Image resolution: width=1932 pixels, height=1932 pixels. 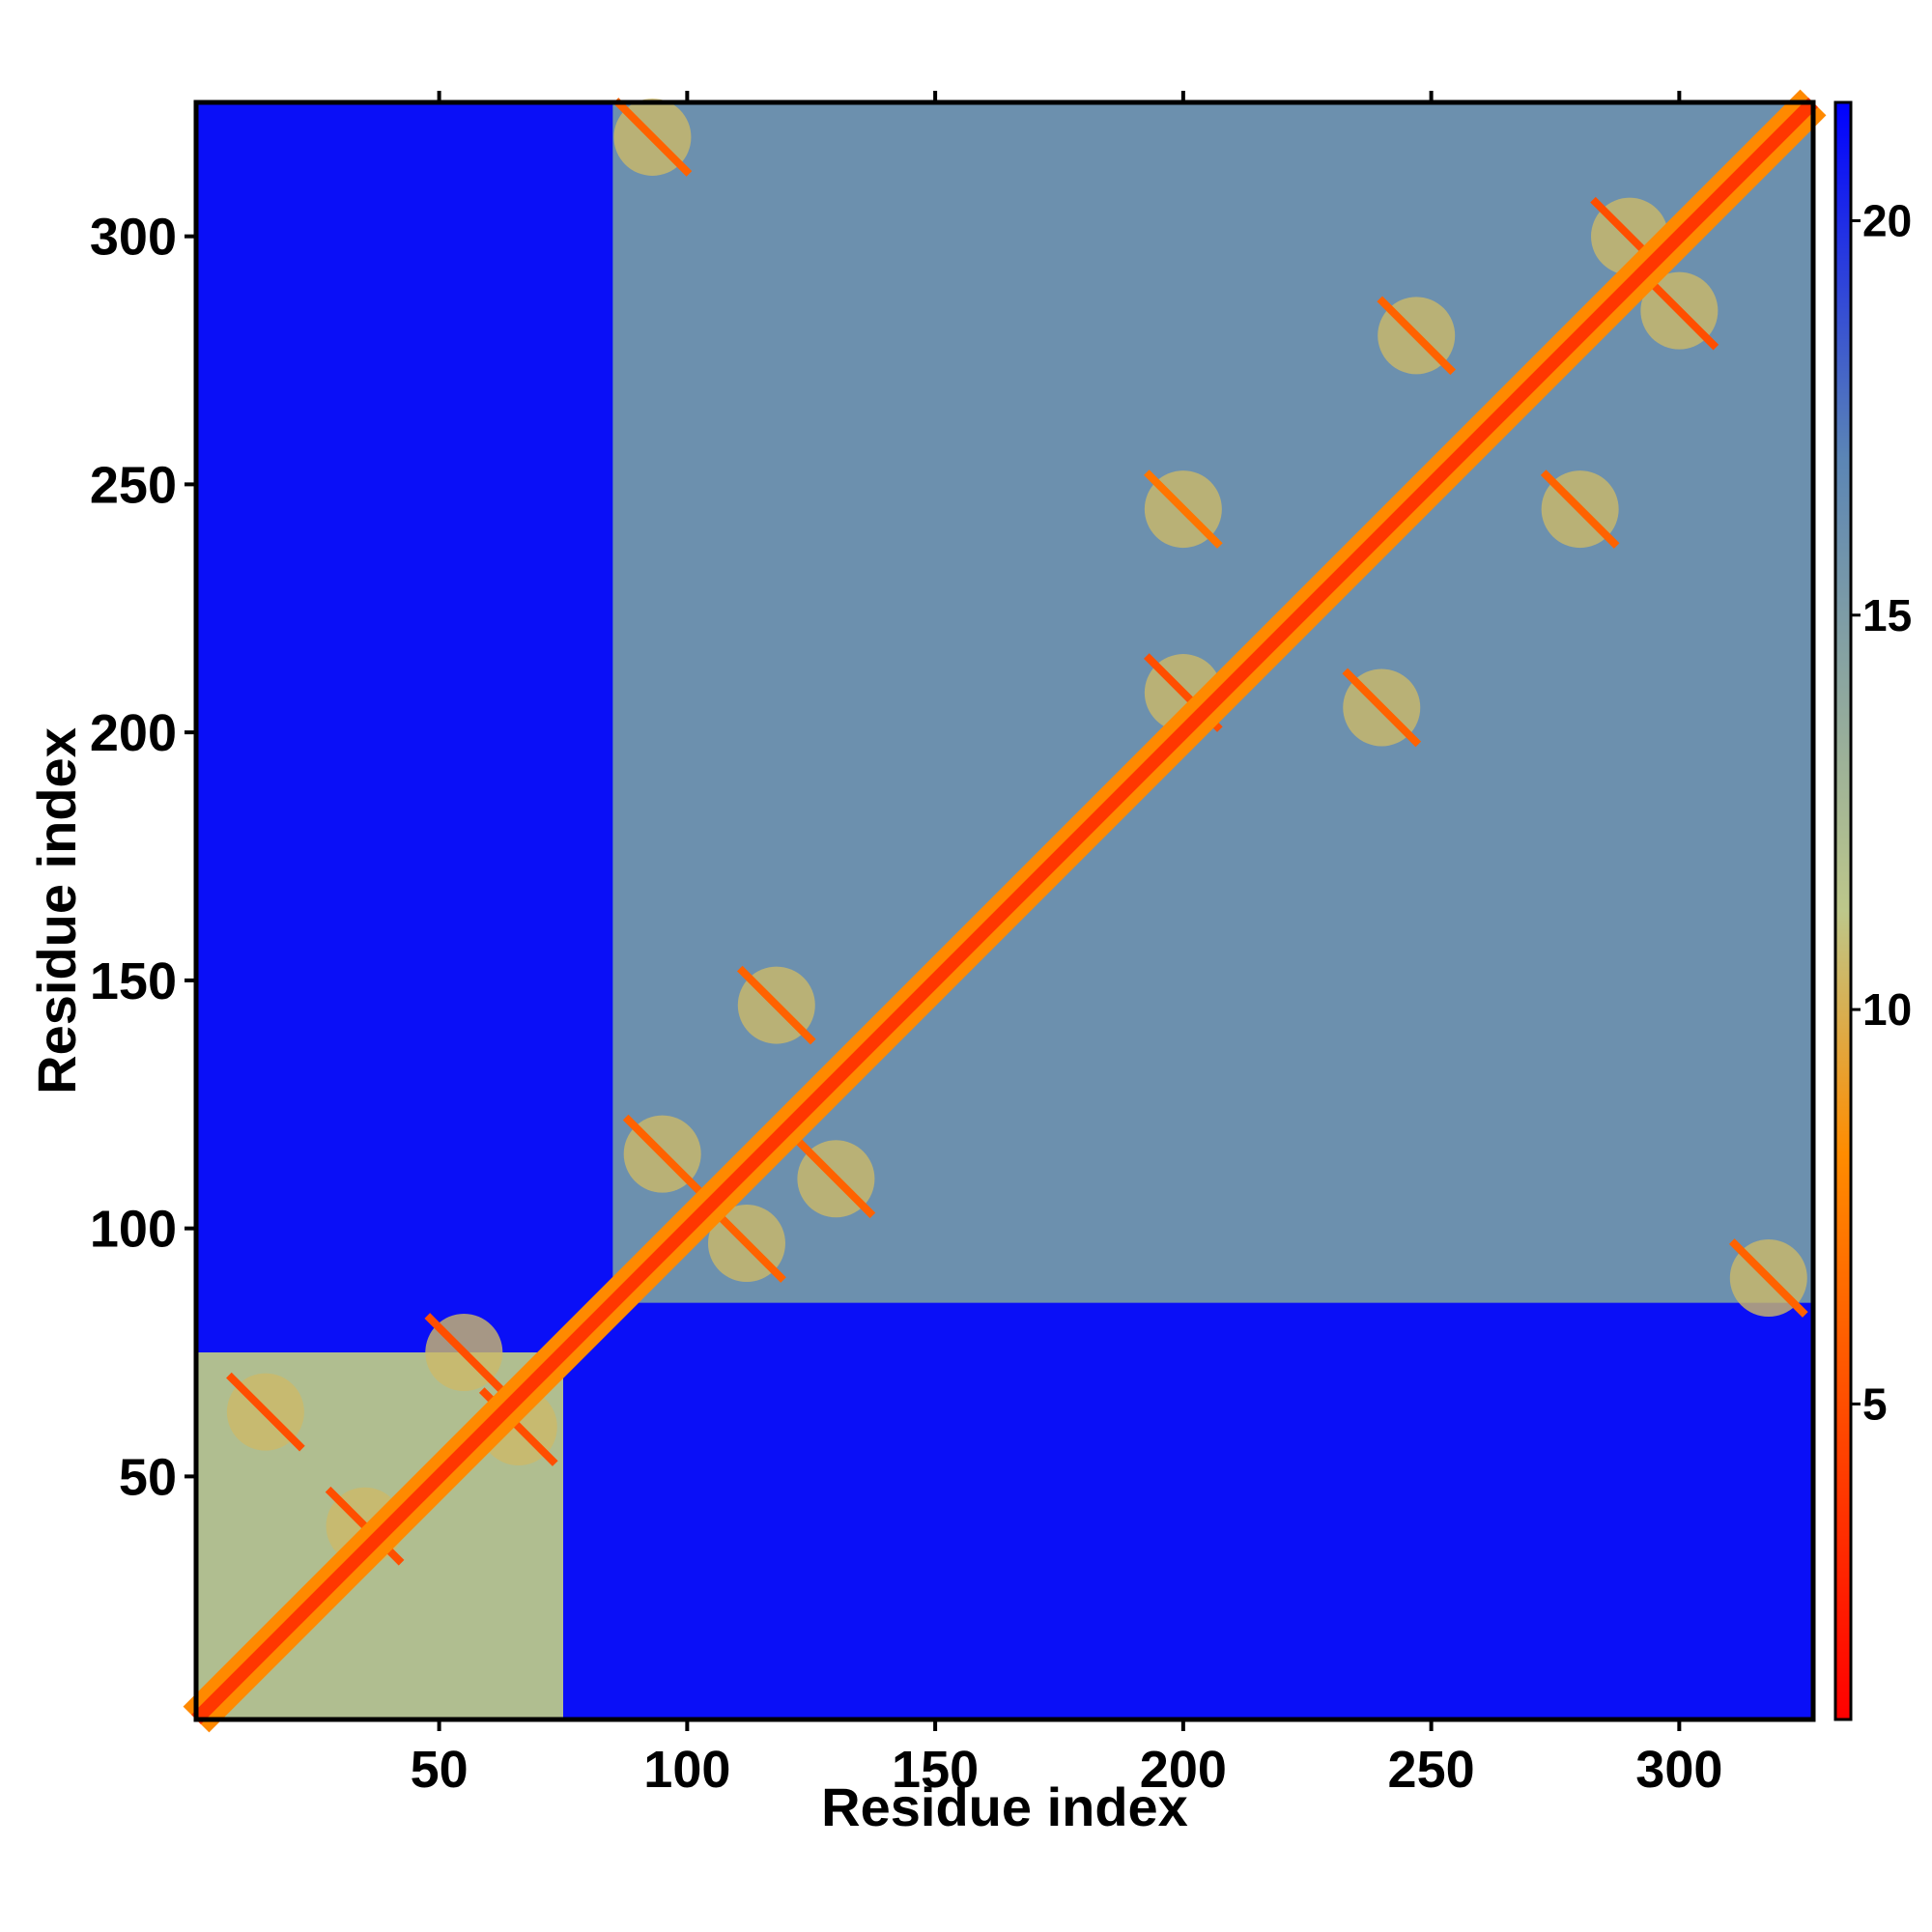 What do you see at coordinates (1431, 1770) in the screenshot?
I see `x-tick-label: 250` at bounding box center [1431, 1770].